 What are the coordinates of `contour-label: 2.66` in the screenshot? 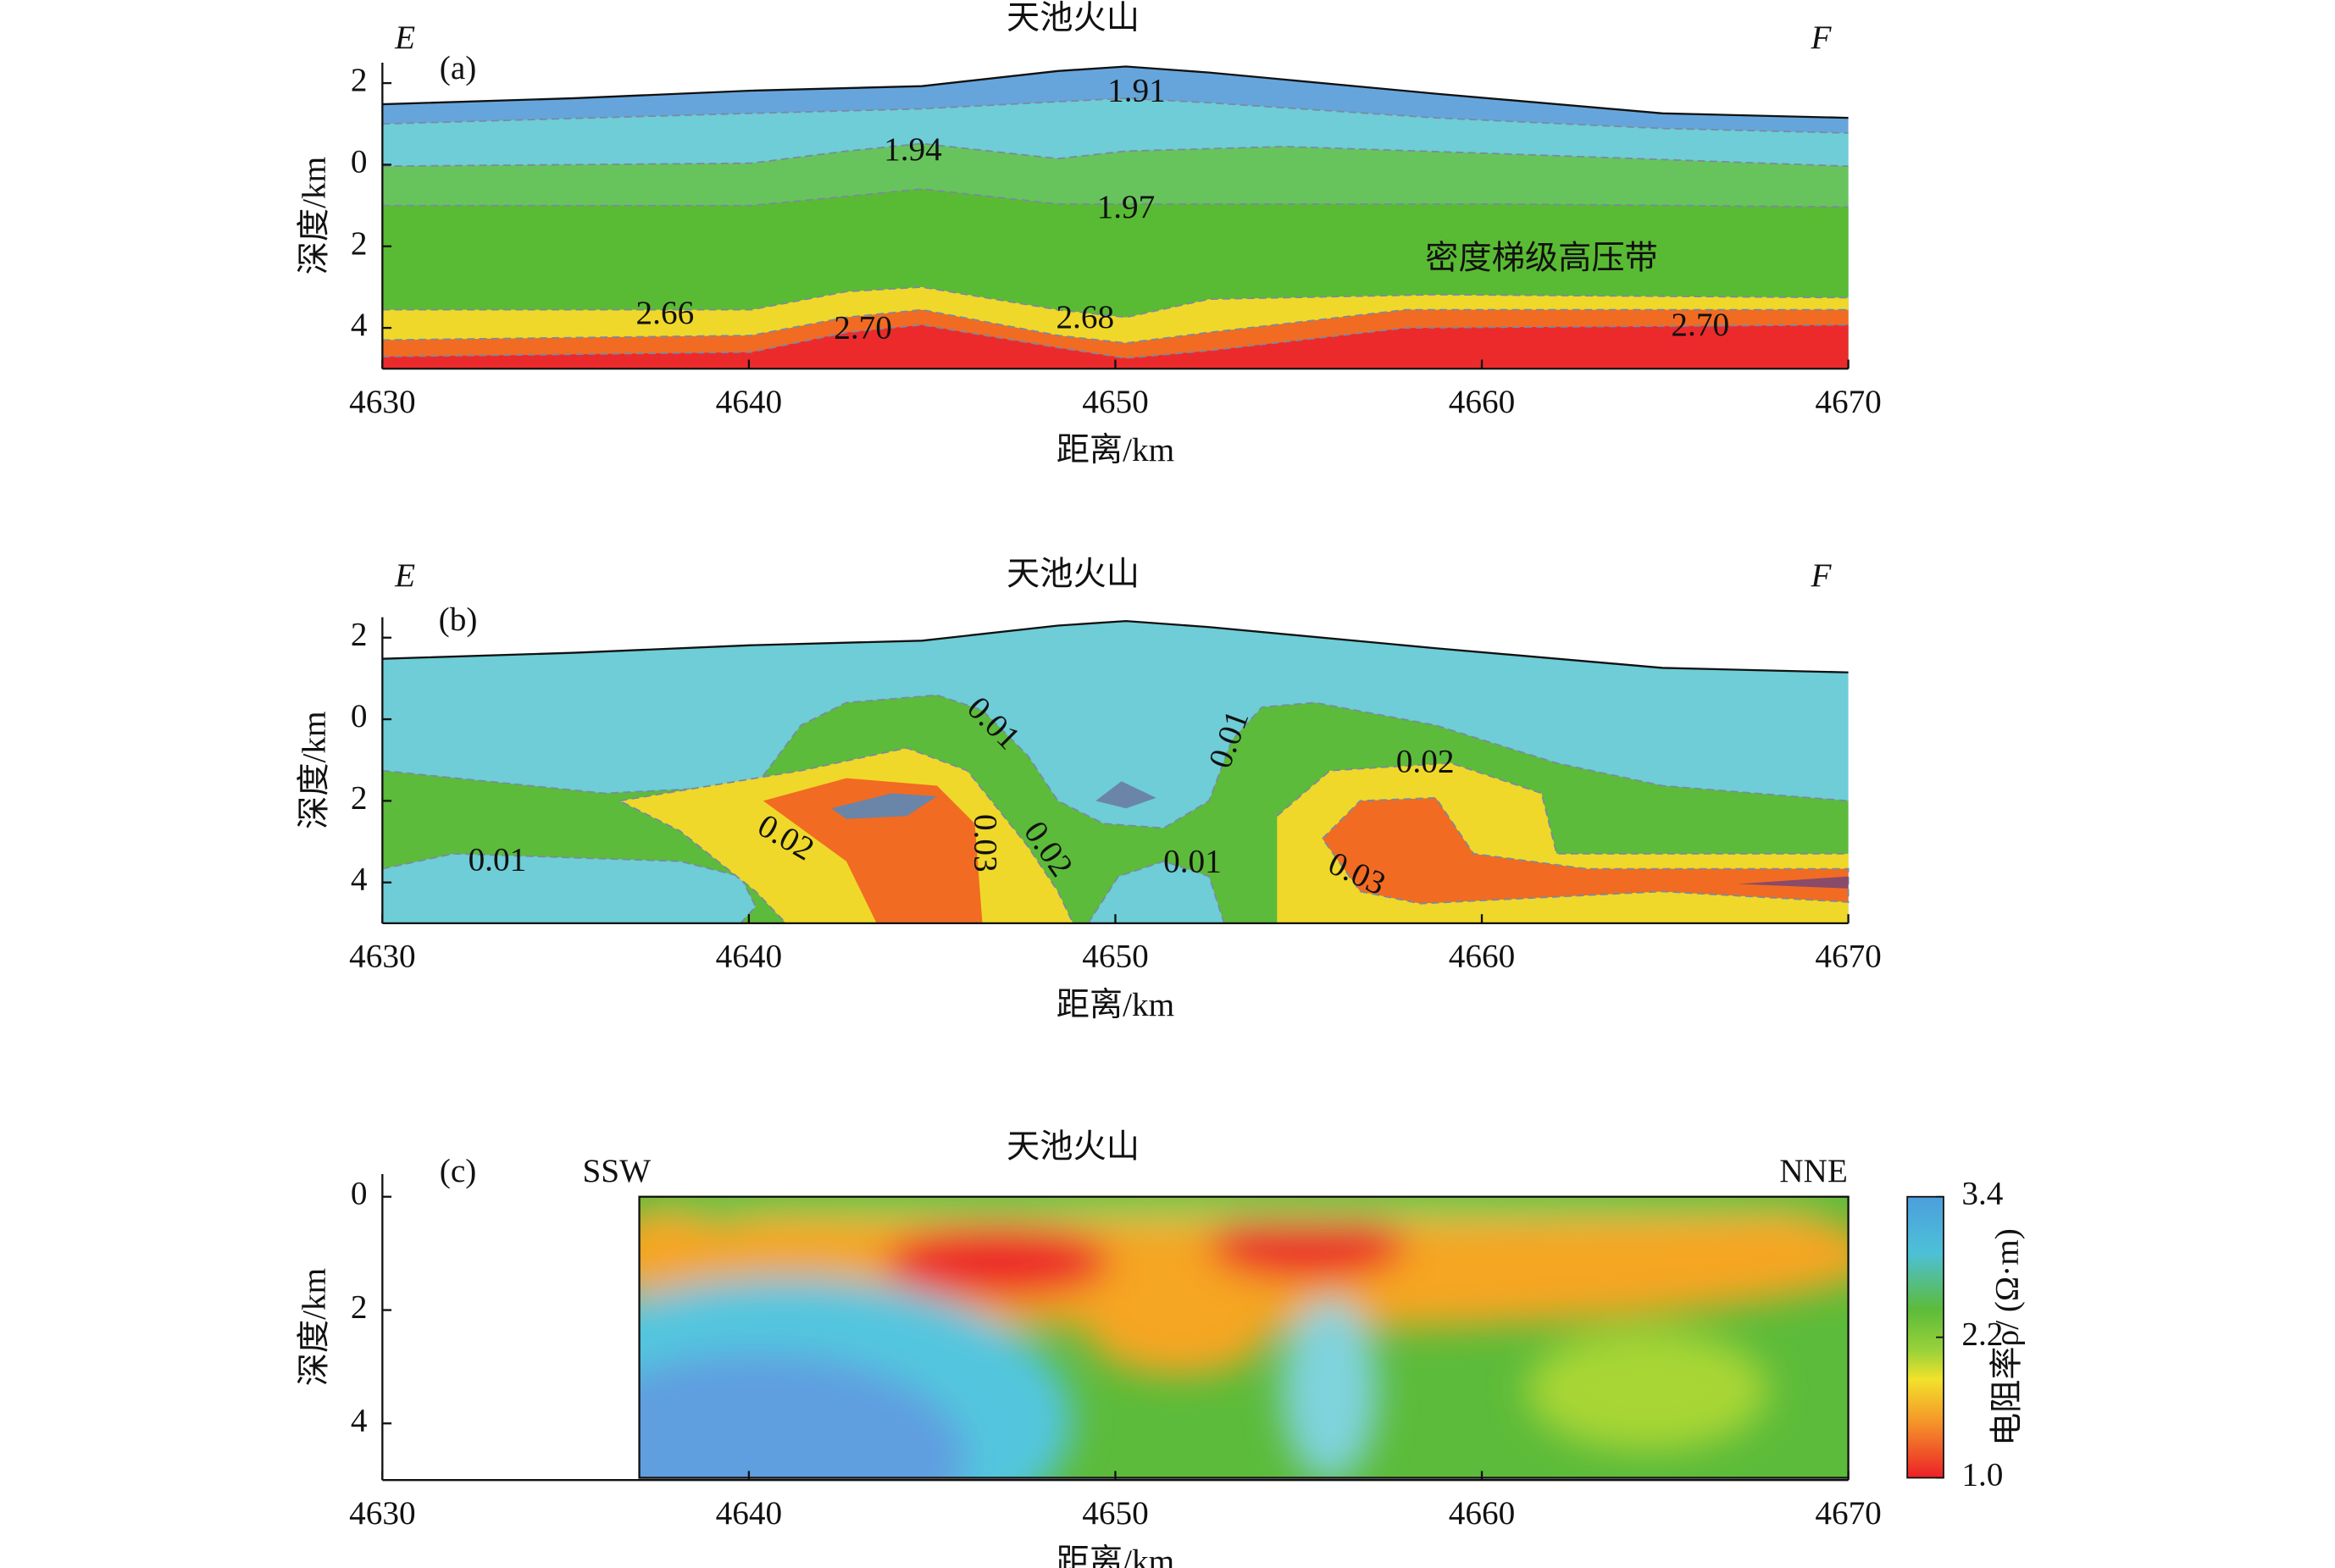 It's located at (665, 313).